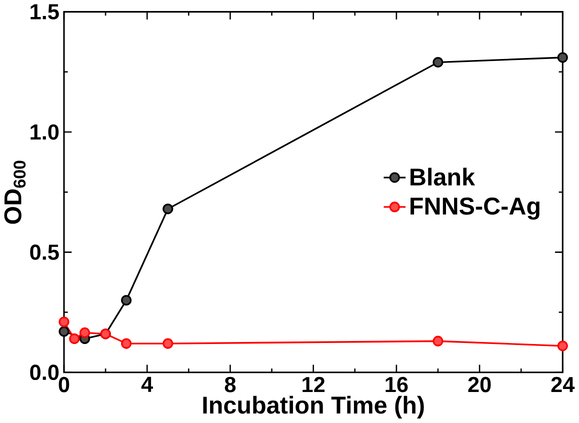  Describe the element at coordinates (443, 177) in the screenshot. I see `legend-label: Blank` at that location.